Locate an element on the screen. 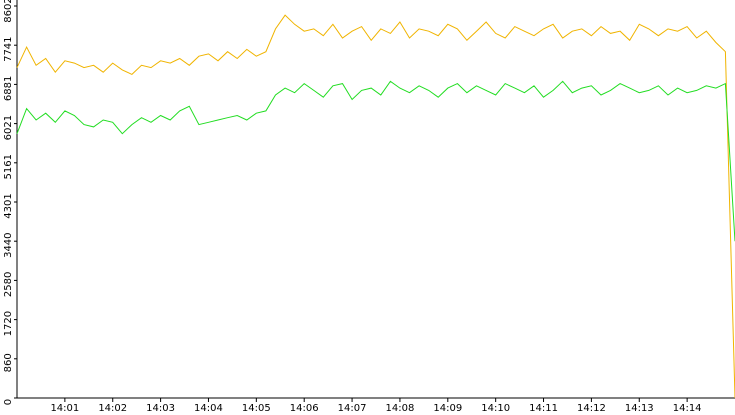 The height and width of the screenshot is (415, 735). x-tick-label: 14:04 is located at coordinates (208, 408).